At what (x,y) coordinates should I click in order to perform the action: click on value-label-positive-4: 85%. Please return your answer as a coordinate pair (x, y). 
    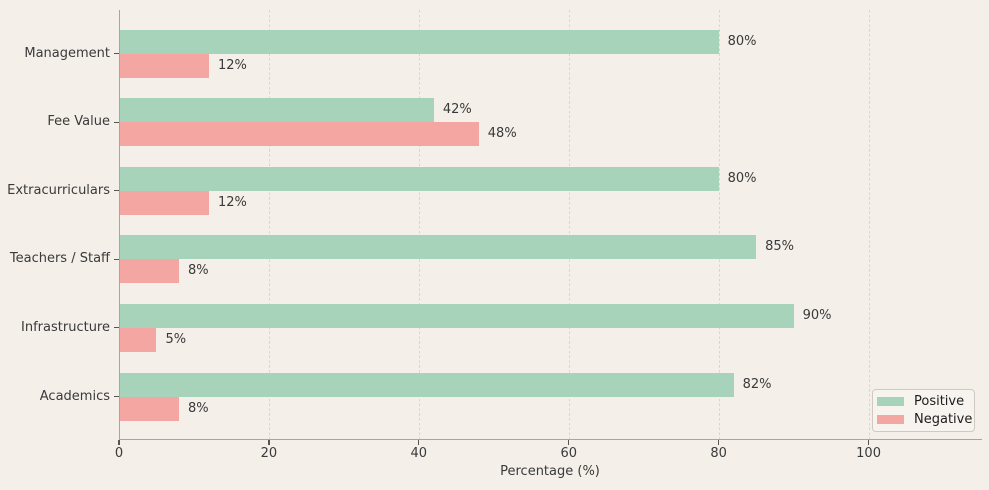
    Looking at the image, I should click on (780, 247).